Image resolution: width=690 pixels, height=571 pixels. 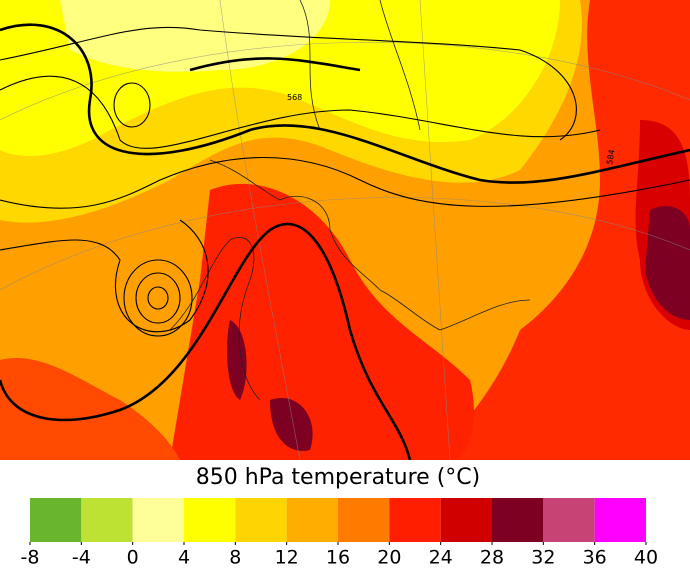 I want to click on colorbar-title: 850 hPa temperature (°C), so click(x=338, y=477).